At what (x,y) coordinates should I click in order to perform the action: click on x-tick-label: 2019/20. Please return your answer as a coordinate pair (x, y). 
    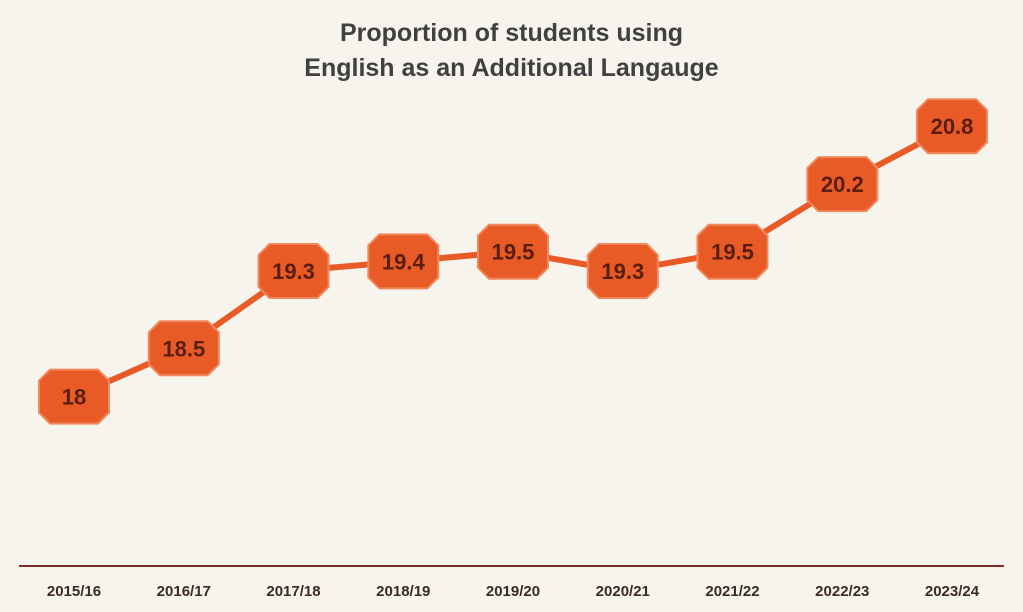
    Looking at the image, I should click on (513, 591).